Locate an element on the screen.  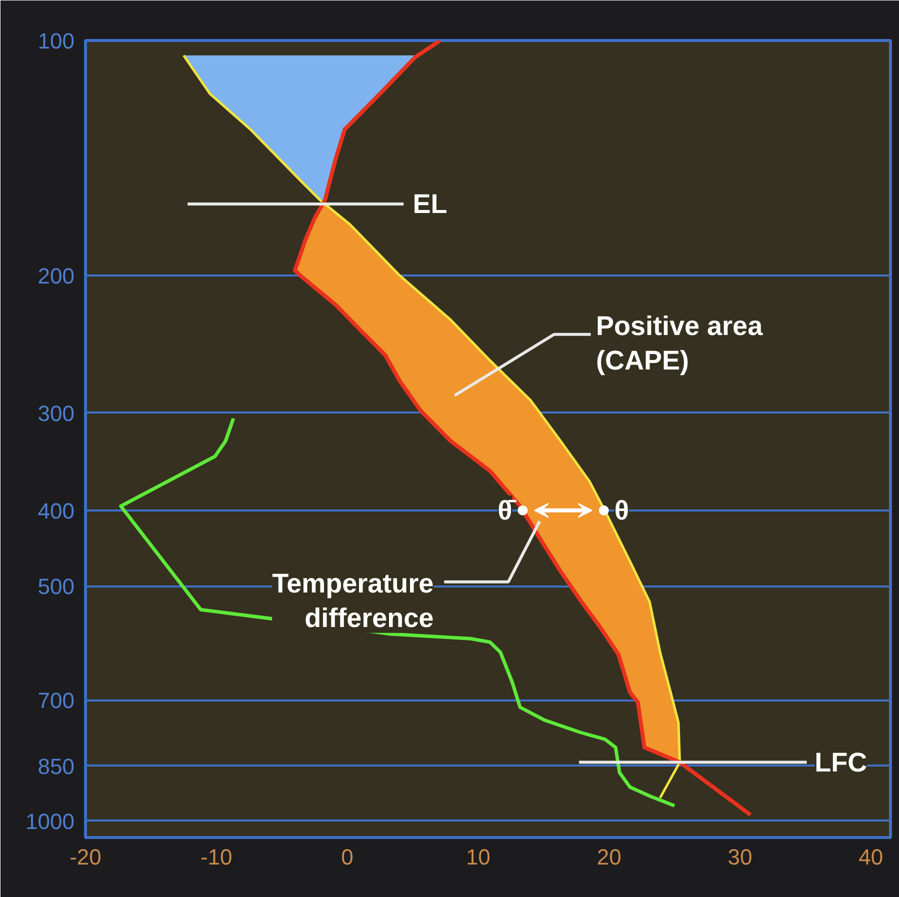
x-tick-label: 10 is located at coordinates (478, 857).